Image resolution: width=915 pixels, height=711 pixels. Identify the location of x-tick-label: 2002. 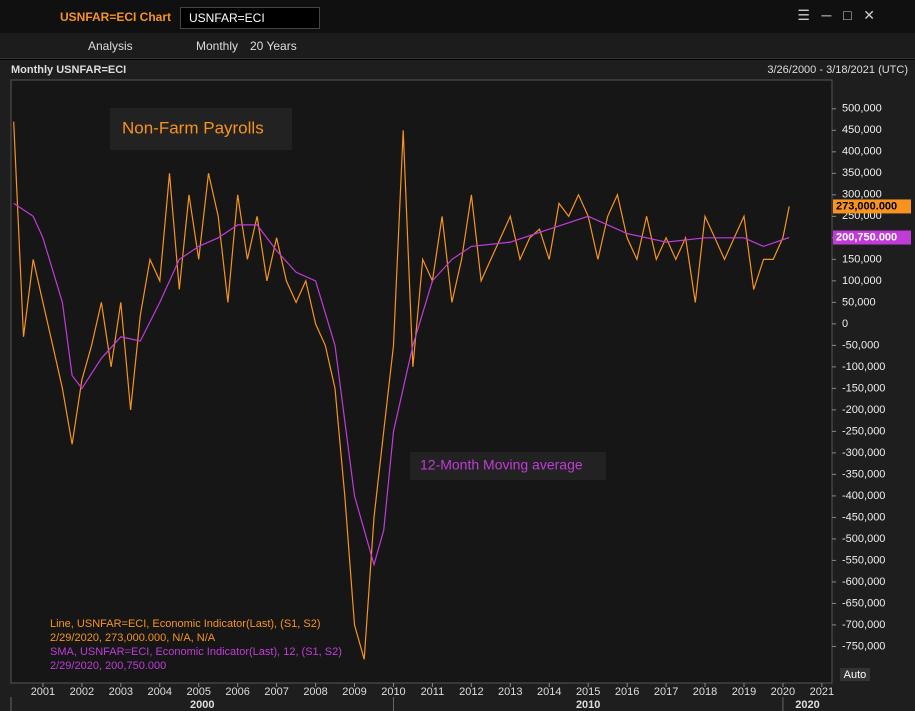
(82, 692).